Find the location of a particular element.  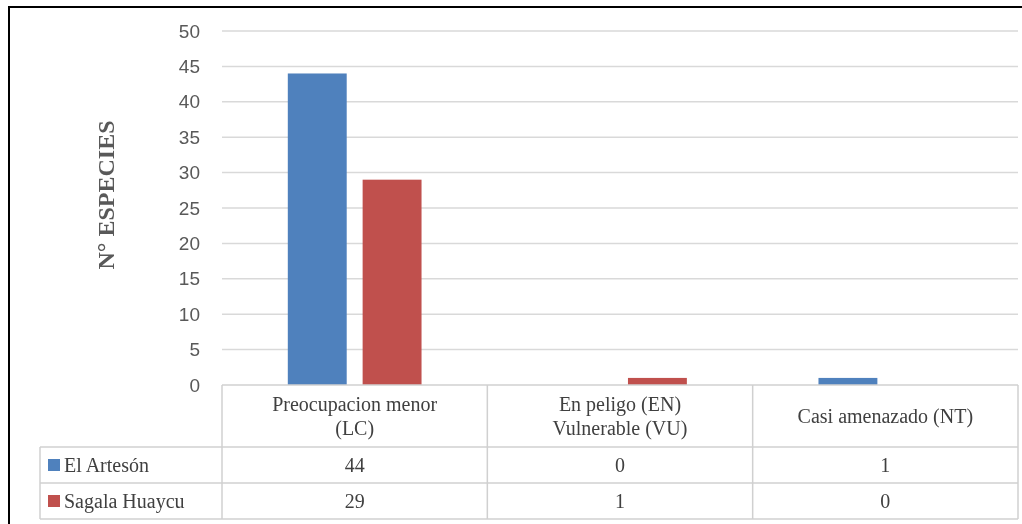

x-tick-label: En peligo (EN) Vulnerable (VU) is located at coordinates (620, 416).